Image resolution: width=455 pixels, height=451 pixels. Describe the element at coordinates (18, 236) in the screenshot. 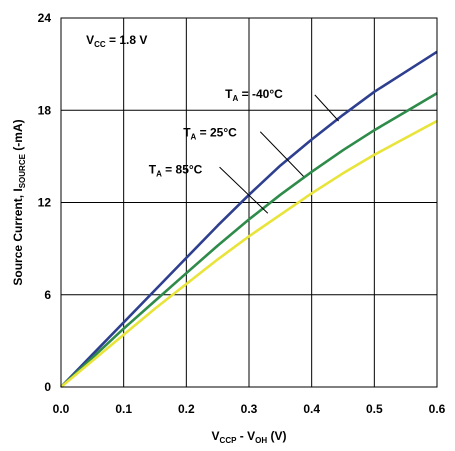

I see `y-axis-label-main: Source Current, I` at that location.